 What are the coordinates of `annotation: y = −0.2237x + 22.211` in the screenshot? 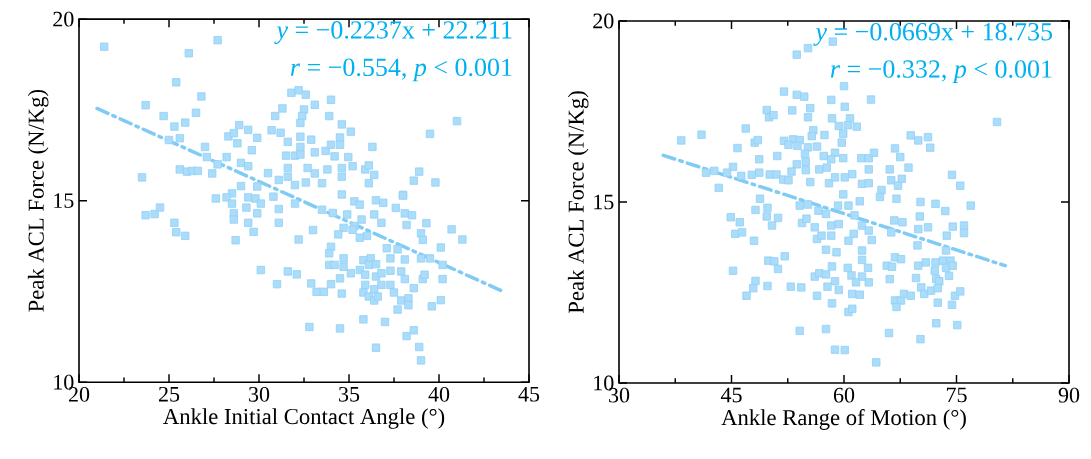 It's located at (393, 32).